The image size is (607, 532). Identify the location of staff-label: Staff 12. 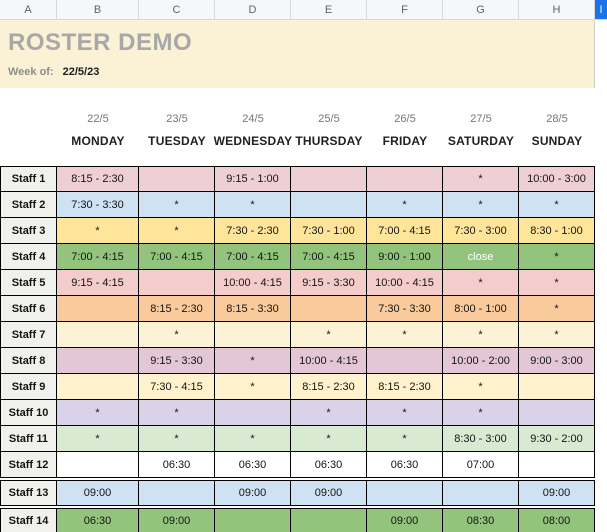
(28, 465).